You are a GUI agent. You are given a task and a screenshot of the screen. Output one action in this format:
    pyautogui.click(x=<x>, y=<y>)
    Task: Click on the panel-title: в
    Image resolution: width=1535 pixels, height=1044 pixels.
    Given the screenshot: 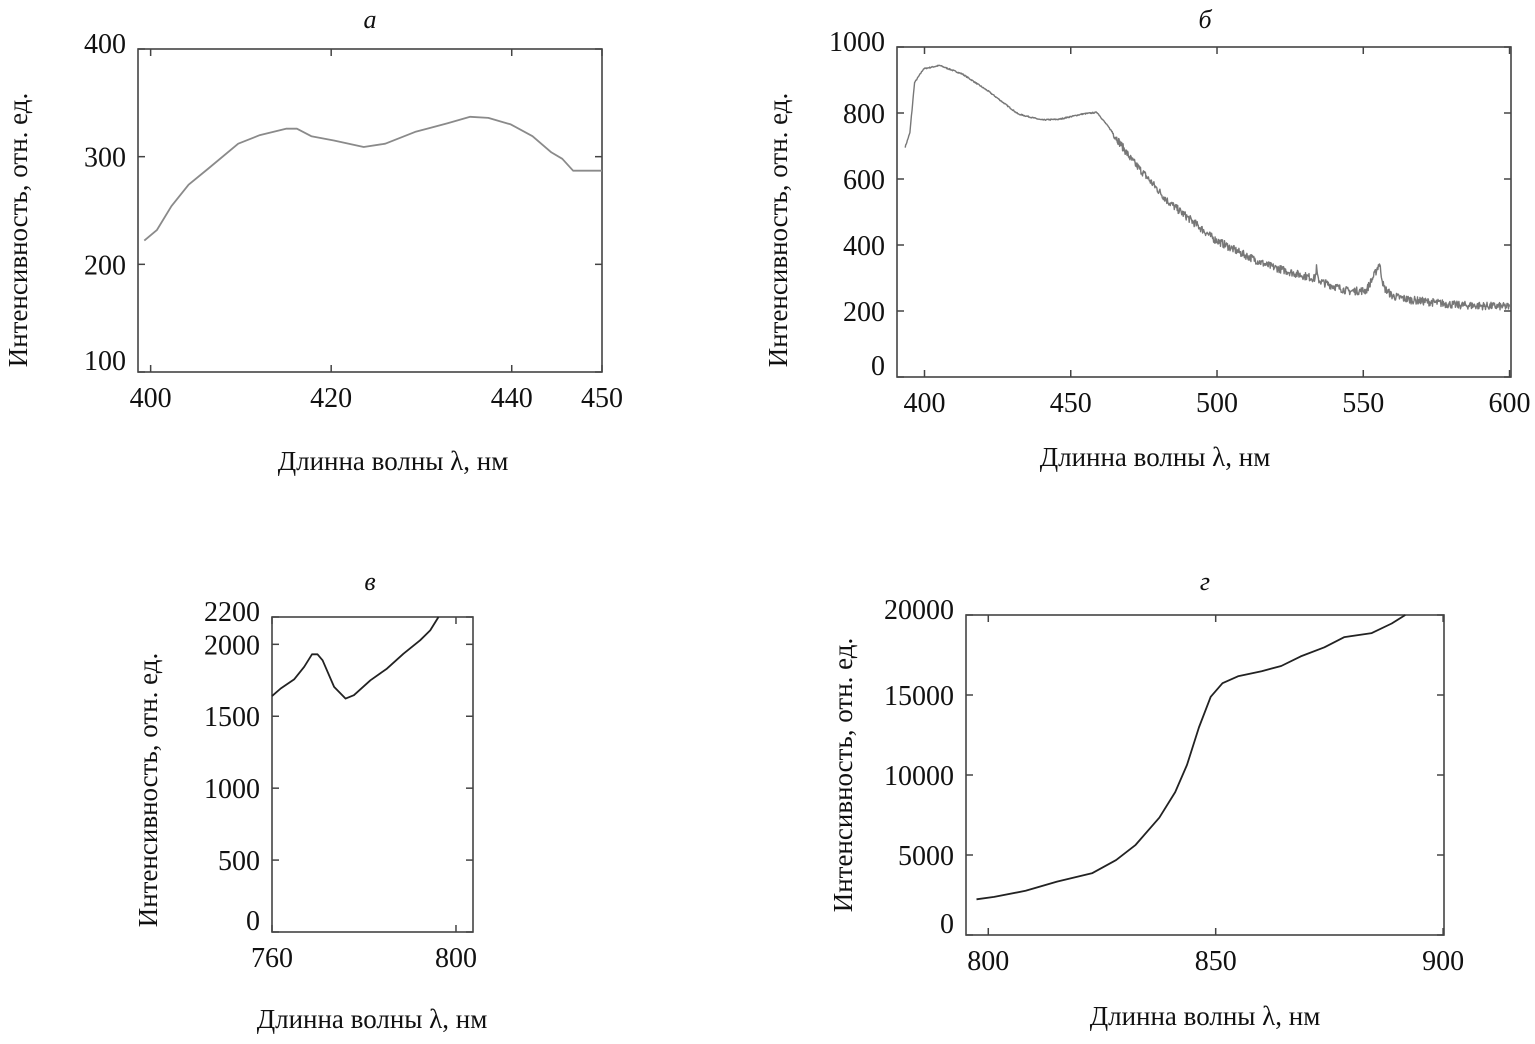 What is the action you would take?
    pyautogui.click(x=369, y=581)
    